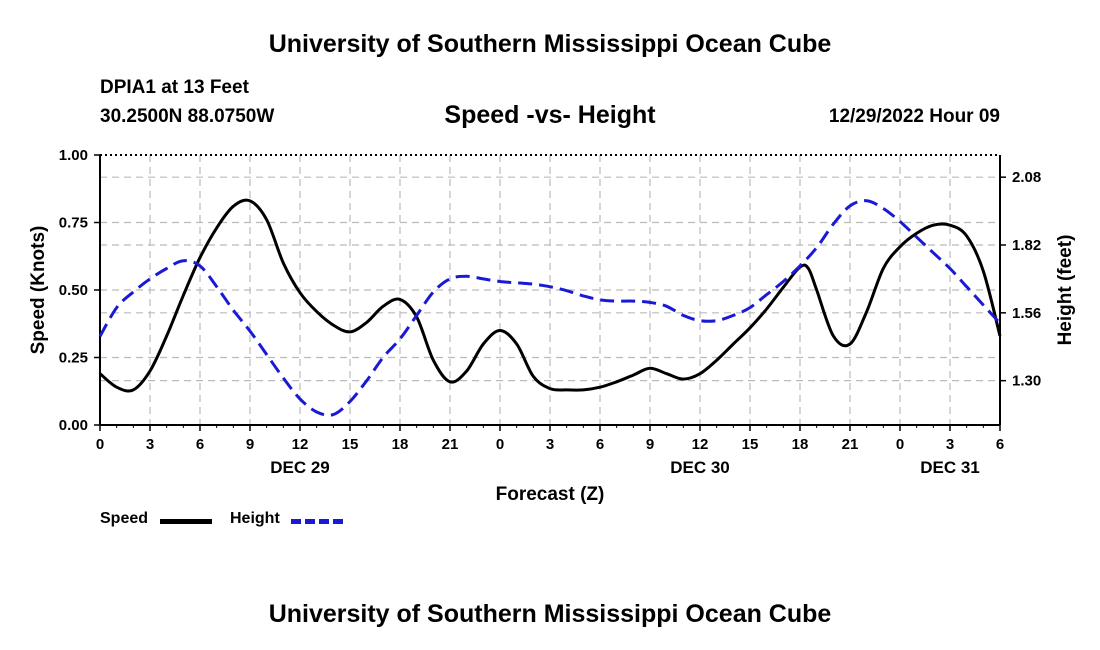 This screenshot has height=650, width=1100. Describe the element at coordinates (73, 223) in the screenshot. I see `y-left-tick-label: 0.75` at that location.